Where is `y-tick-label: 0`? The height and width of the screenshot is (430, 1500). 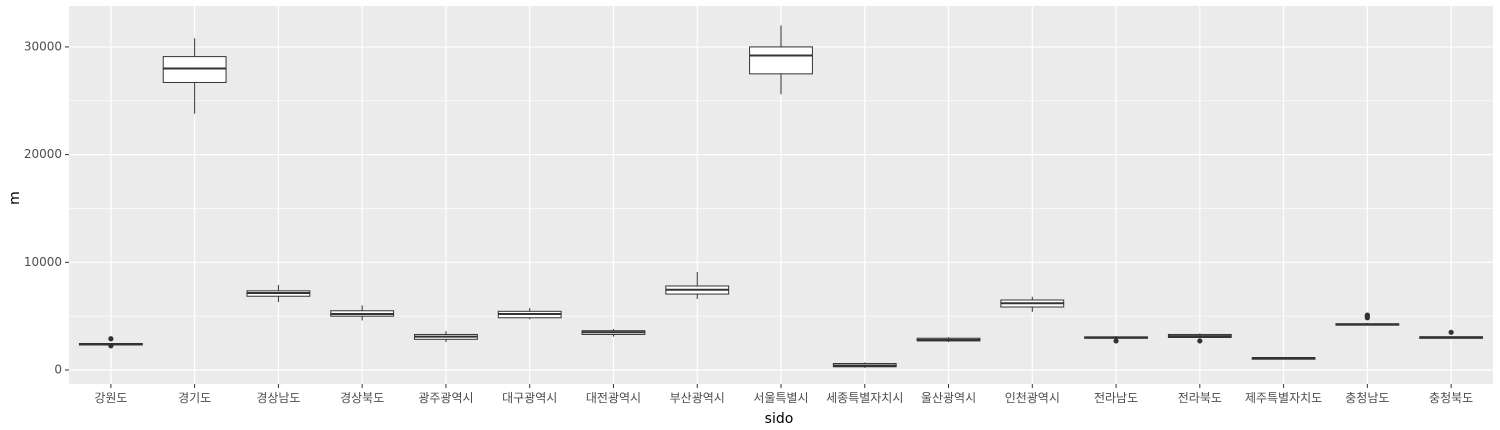 y-tick-label: 0 is located at coordinates (58, 370).